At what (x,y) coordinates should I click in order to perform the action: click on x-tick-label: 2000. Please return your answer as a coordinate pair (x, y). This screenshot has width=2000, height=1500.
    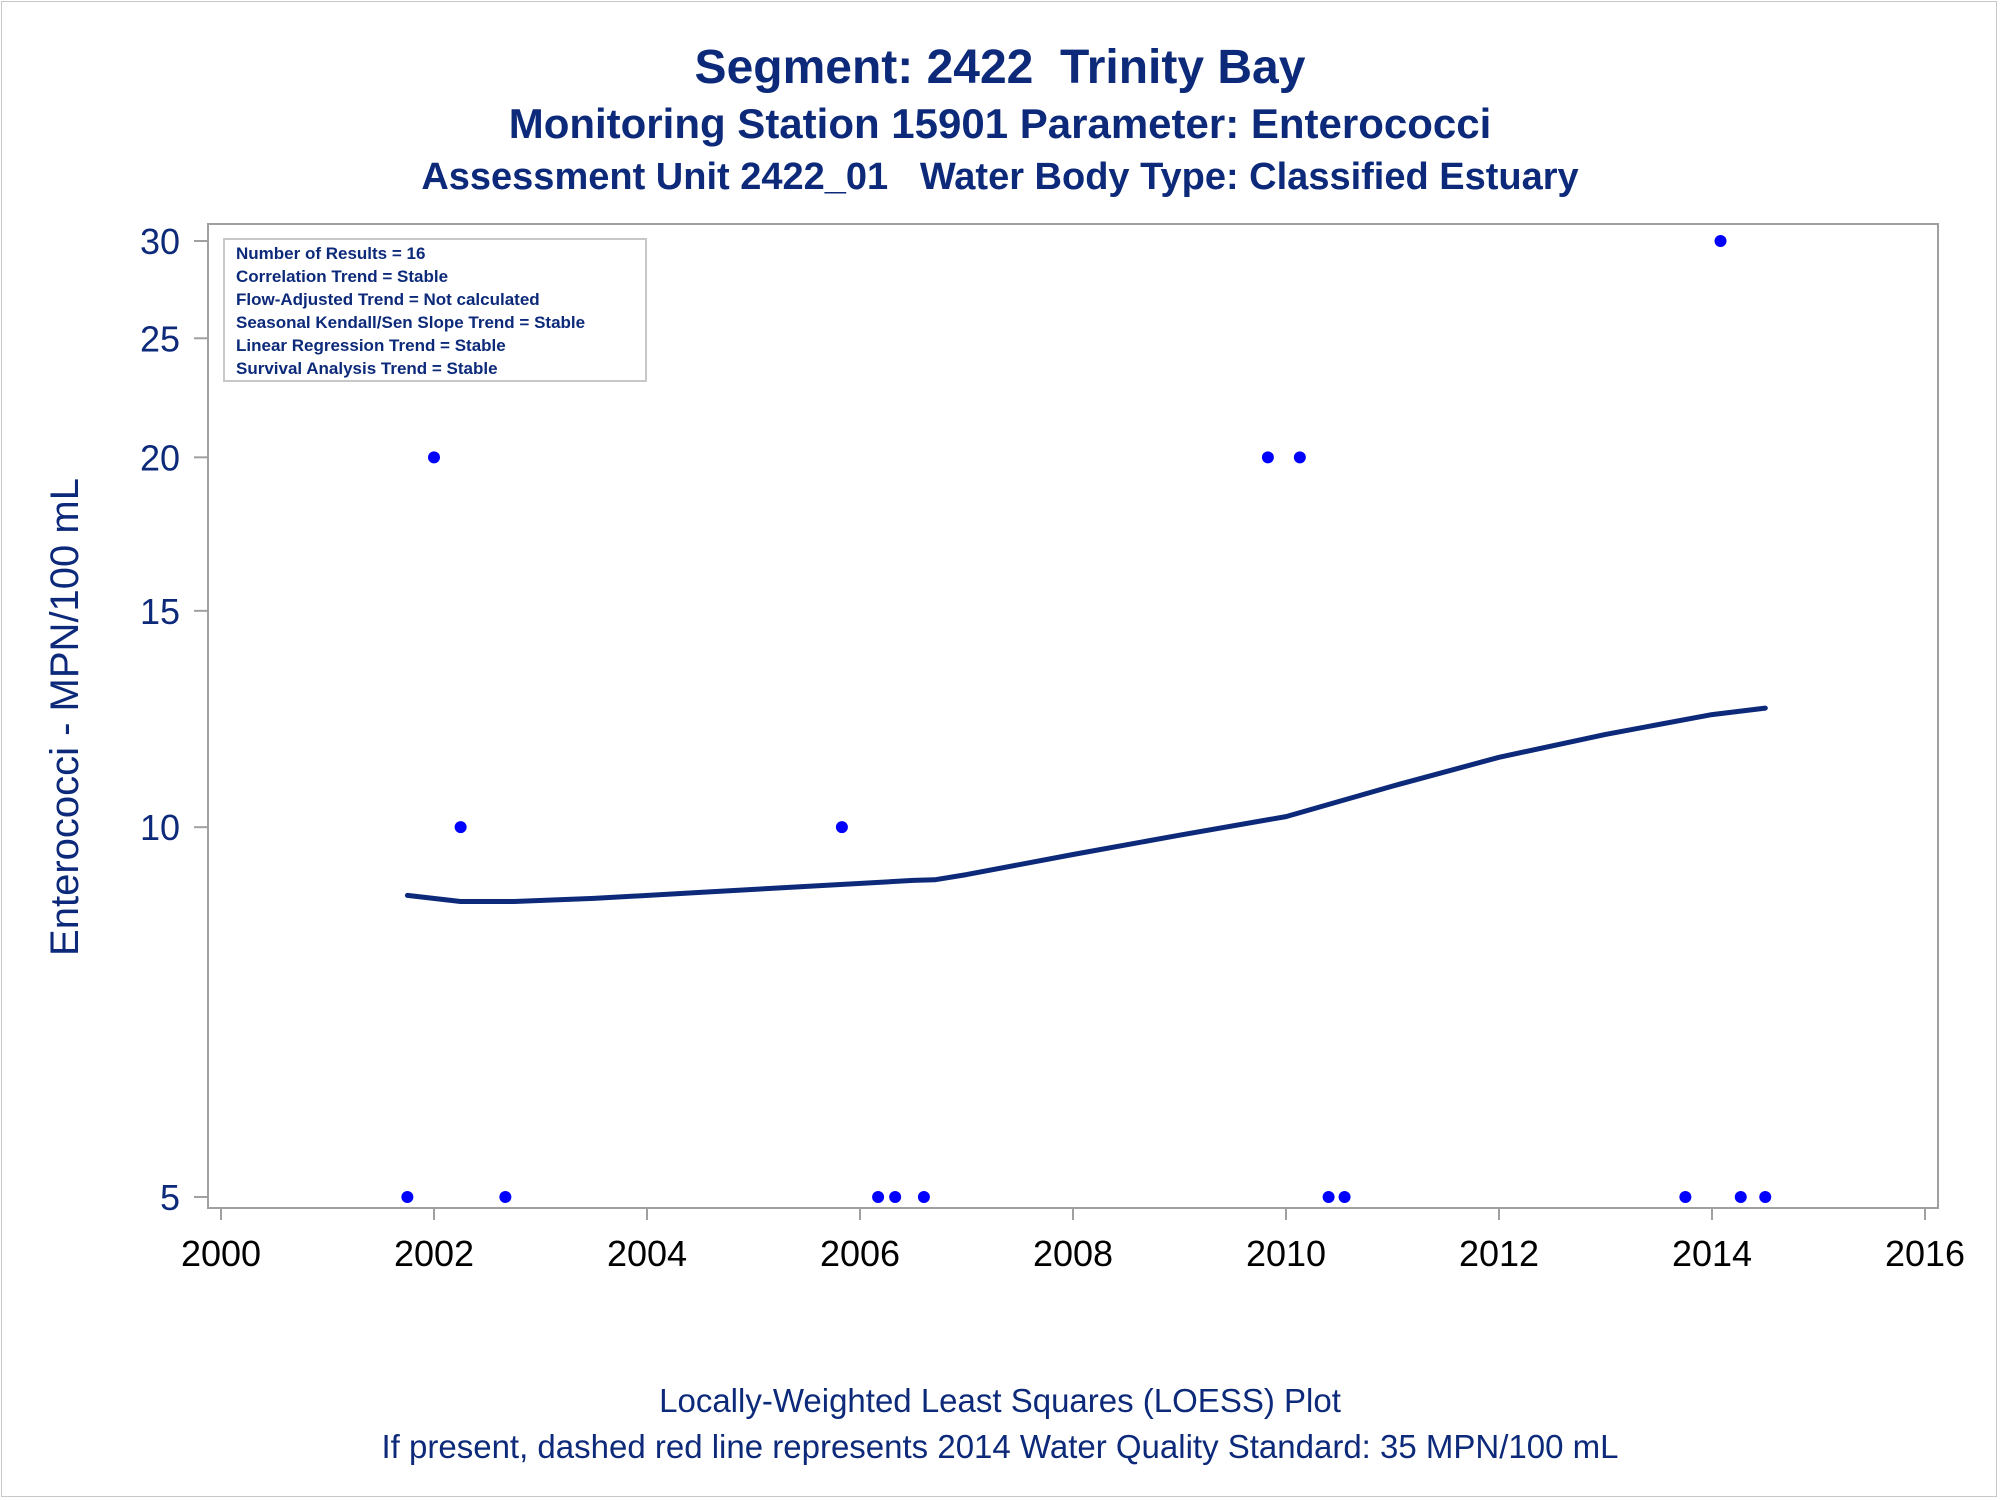
    Looking at the image, I should click on (221, 1253).